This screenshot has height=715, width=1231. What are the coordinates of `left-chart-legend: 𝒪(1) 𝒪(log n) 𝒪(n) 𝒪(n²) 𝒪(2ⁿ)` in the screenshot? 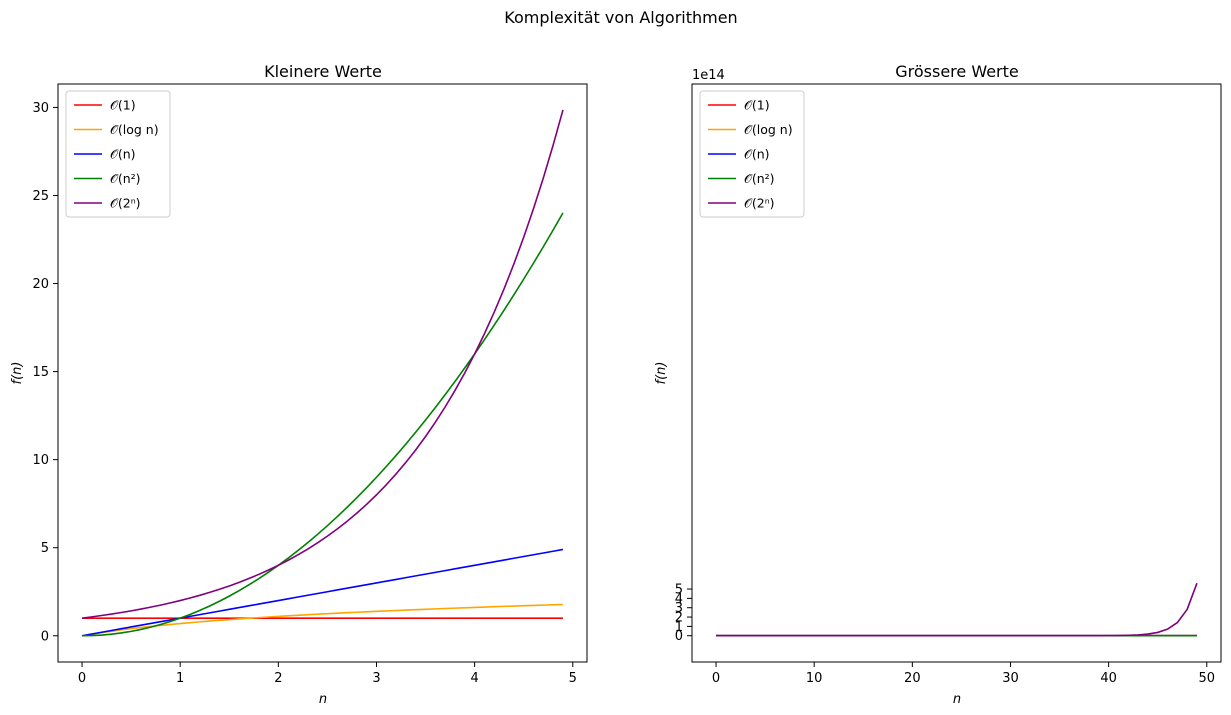 It's located at (118, 154).